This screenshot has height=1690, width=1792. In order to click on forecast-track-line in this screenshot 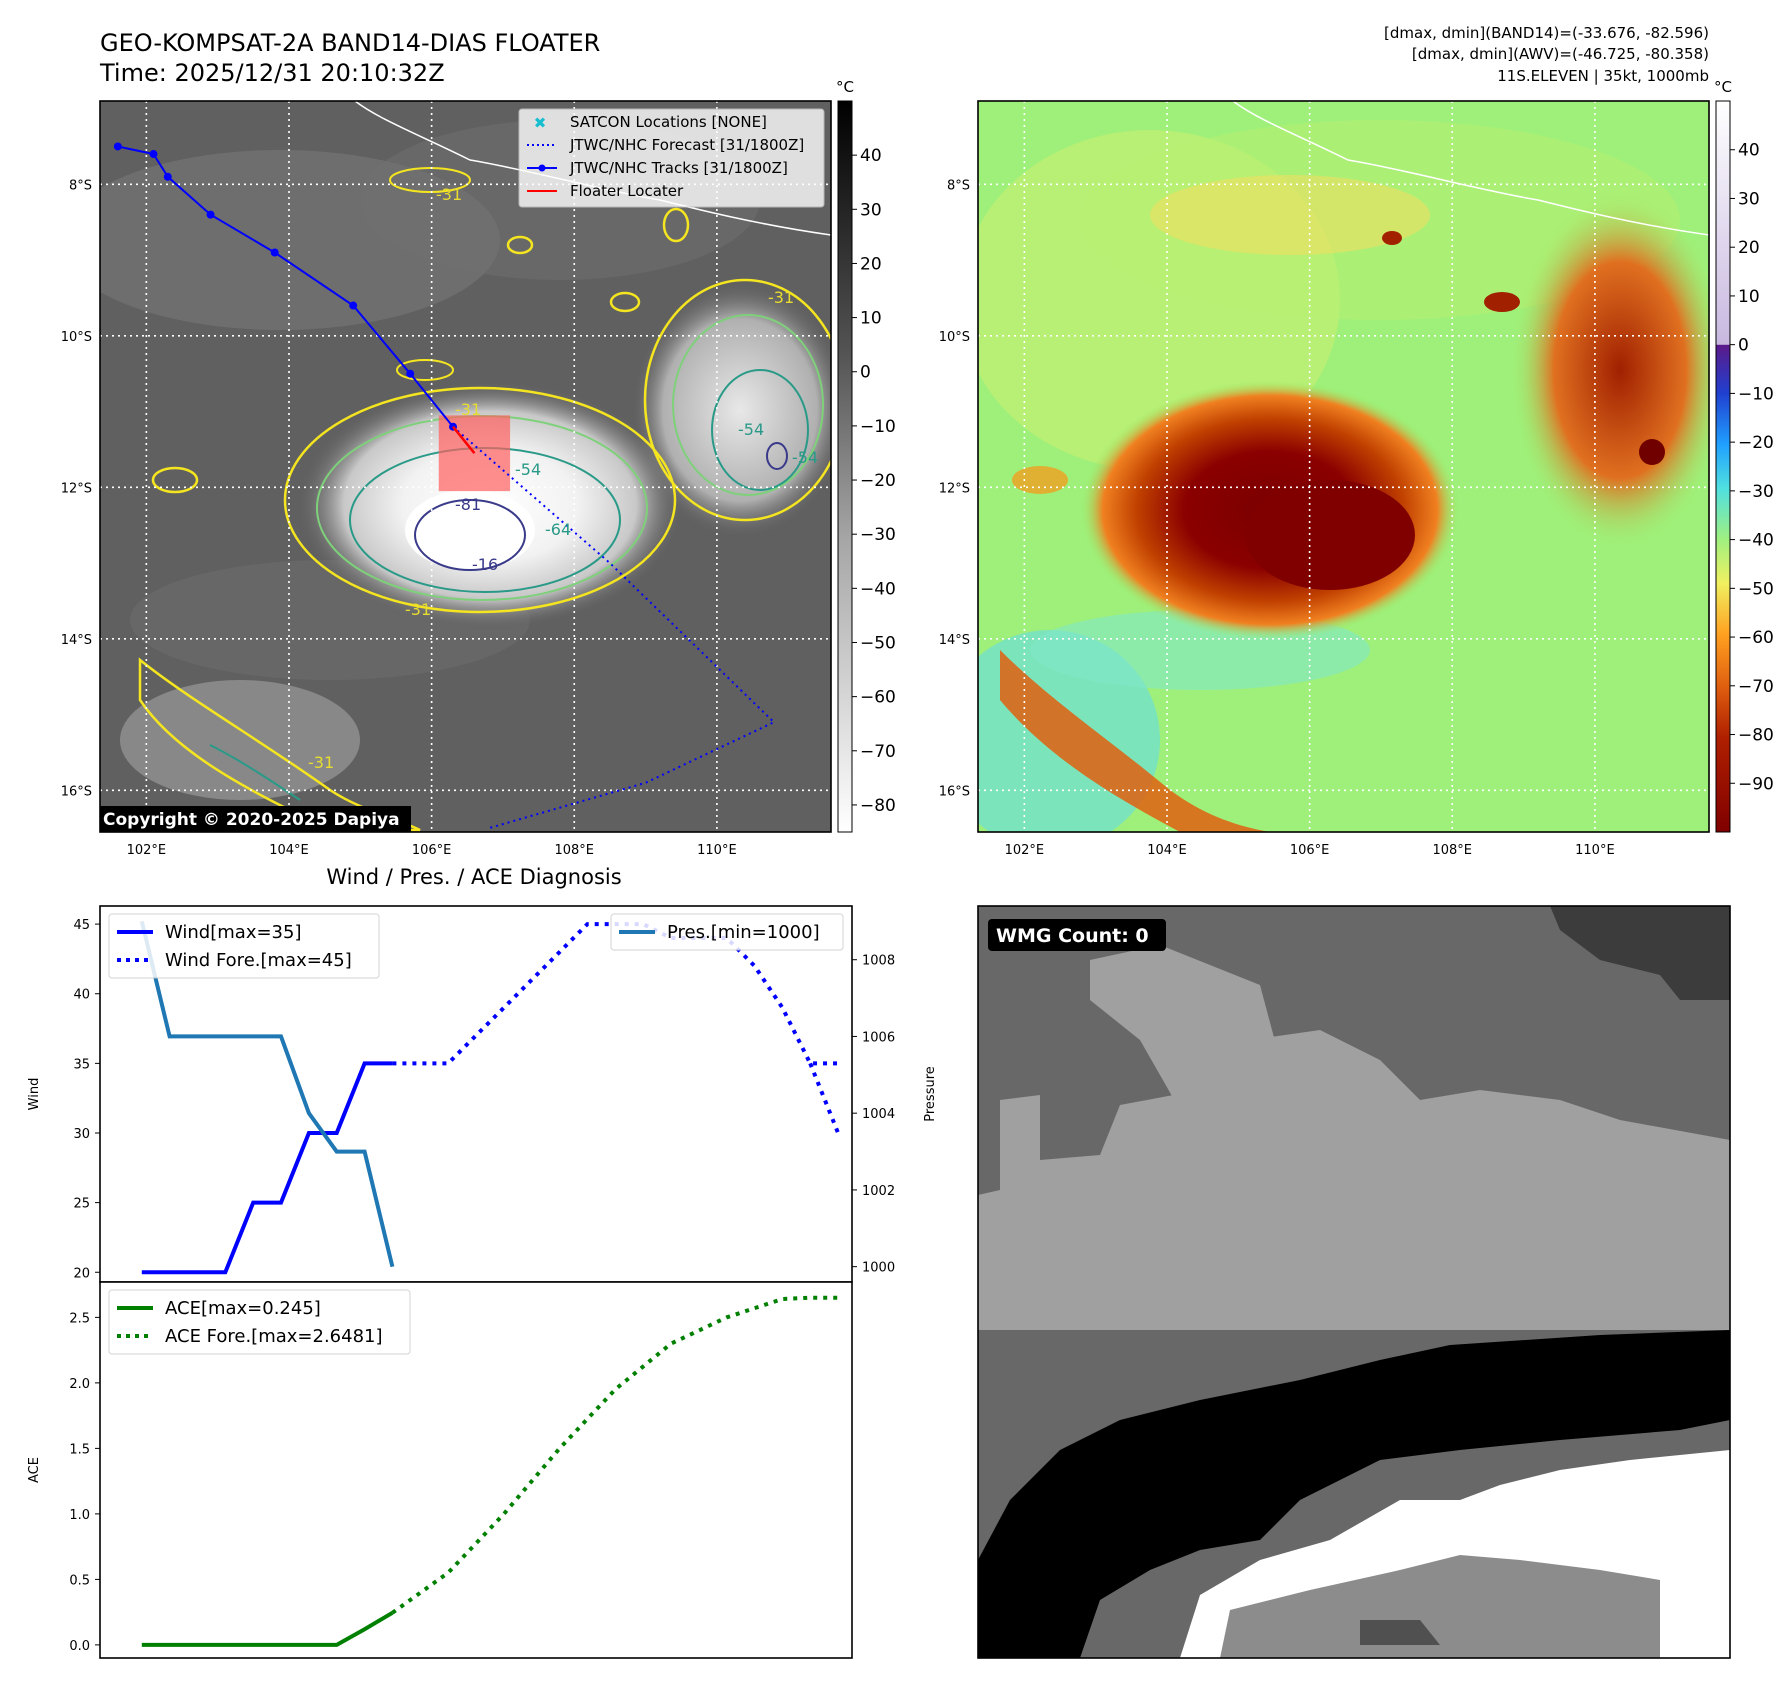, I will do `click(614, 627)`.